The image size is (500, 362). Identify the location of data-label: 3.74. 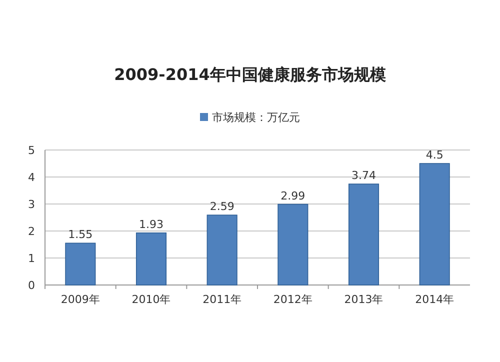
(364, 175).